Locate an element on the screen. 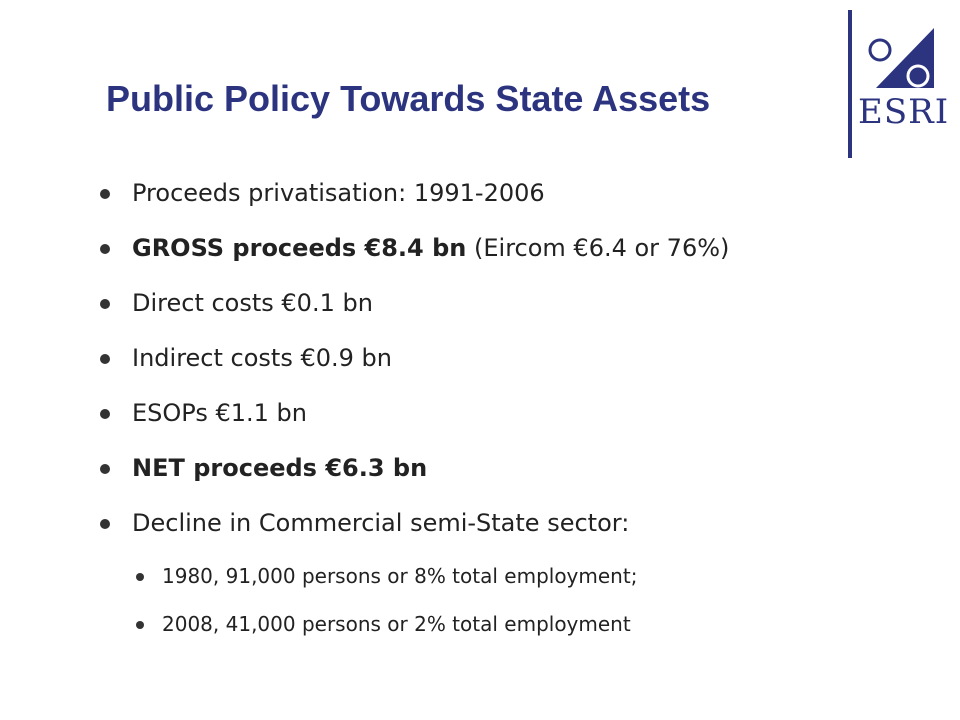 The image size is (960, 720). bullet-item: Decline in Commercial semi-State sector: is located at coordinates (510, 535).